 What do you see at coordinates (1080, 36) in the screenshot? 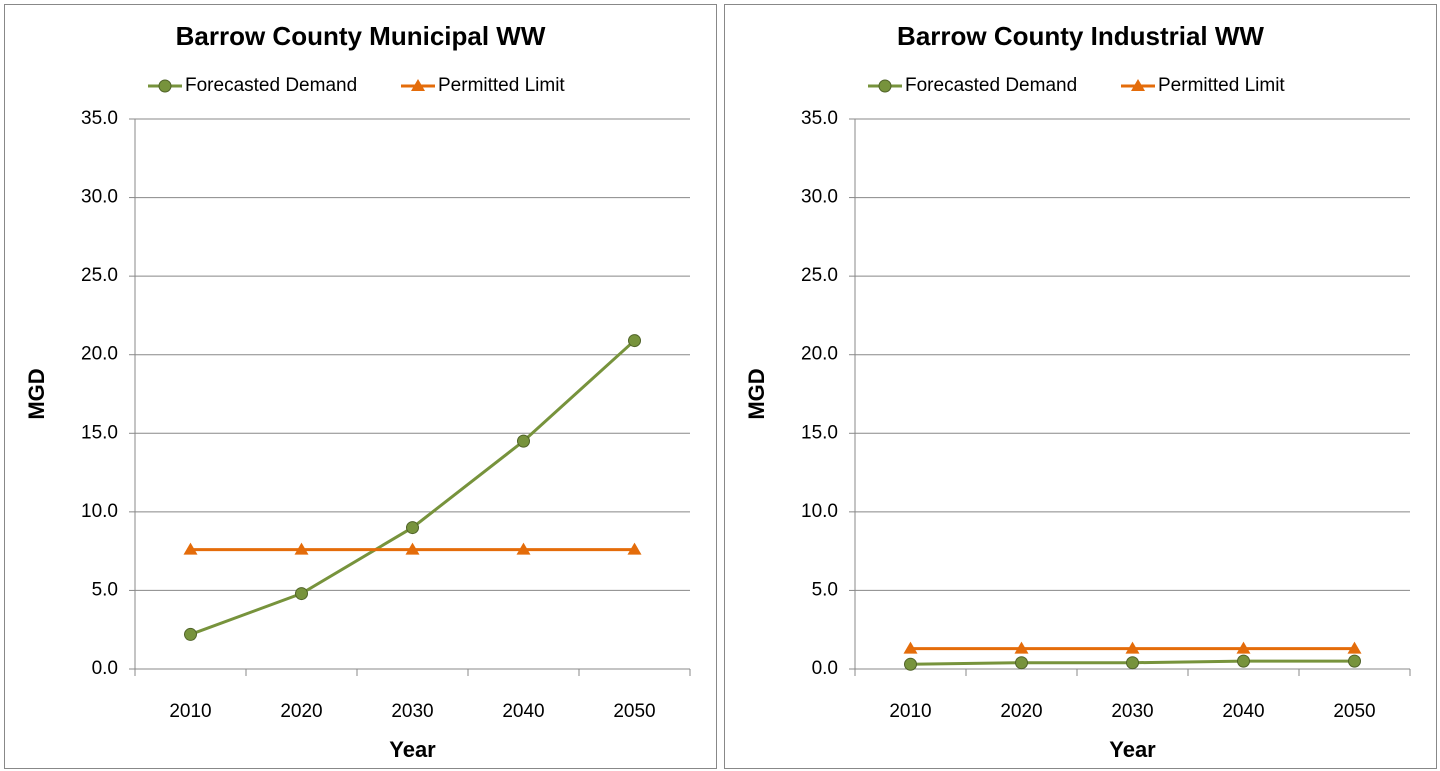
I see `chart-title: Barrow County Industrial WW` at bounding box center [1080, 36].